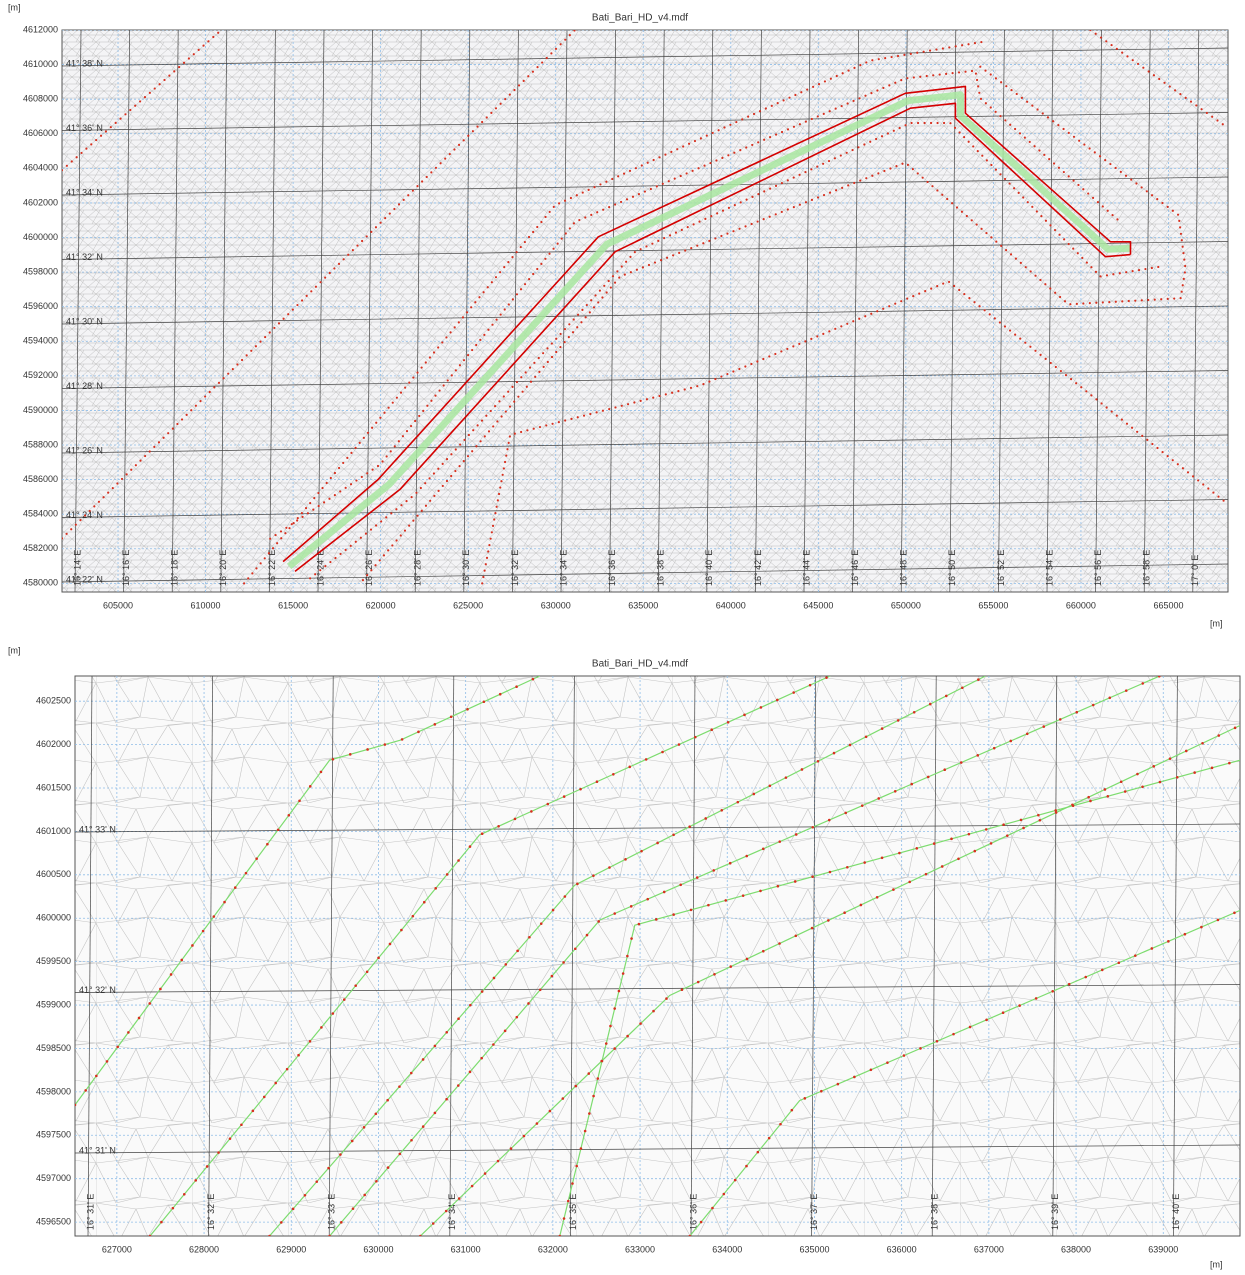 Image resolution: width=1245 pixels, height=1275 pixels. I want to click on x-tick-label: 650000, so click(906, 605).